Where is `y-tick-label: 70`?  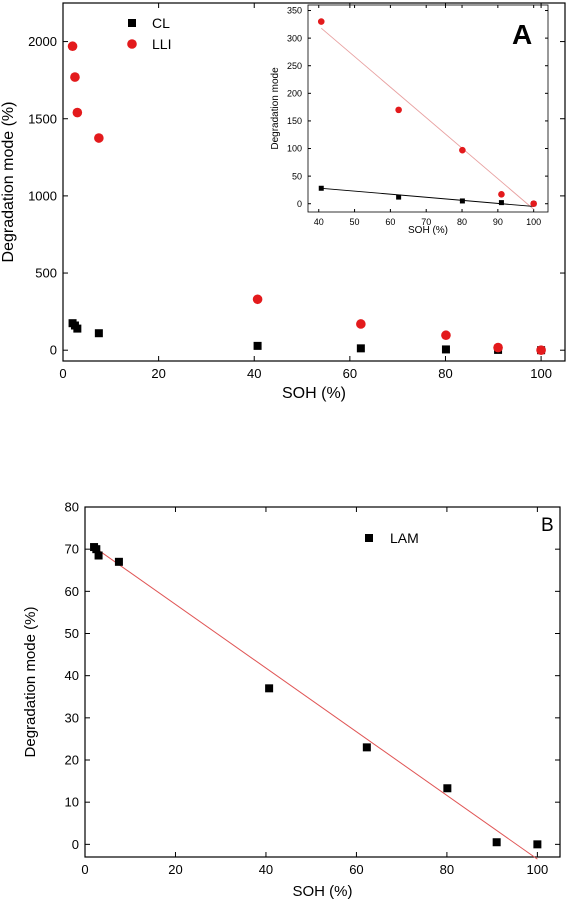 y-tick-label: 70 is located at coordinates (72, 549).